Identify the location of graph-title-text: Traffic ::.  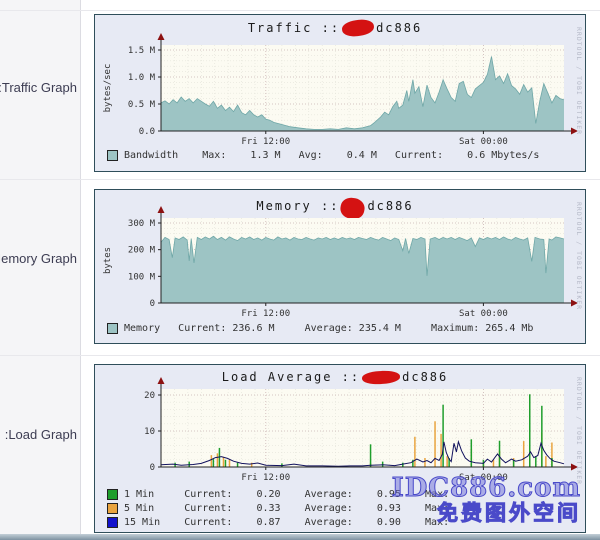
(294, 28).